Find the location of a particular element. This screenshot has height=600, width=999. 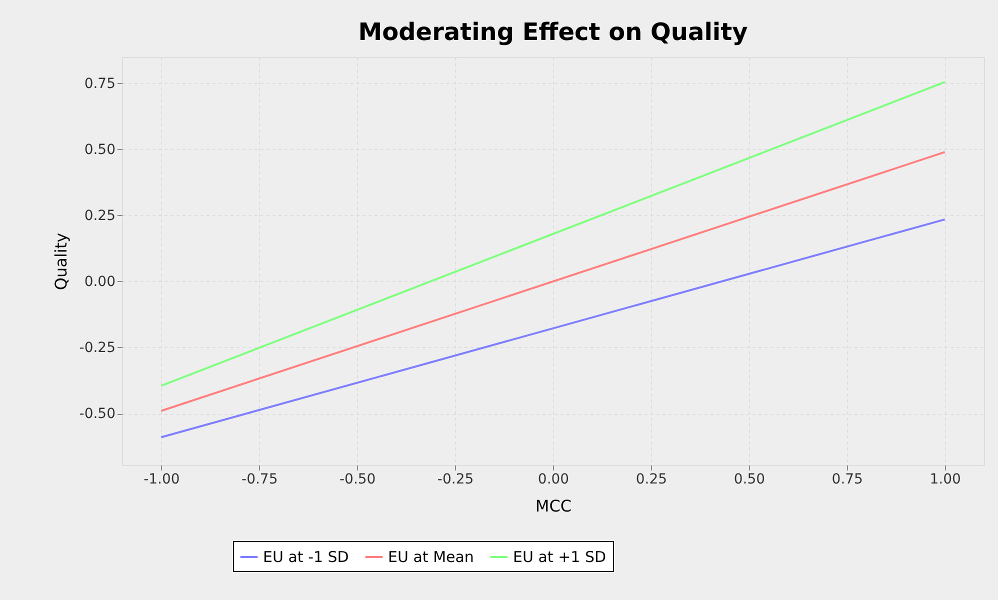

x-tick-label: -0.25 is located at coordinates (455, 480).